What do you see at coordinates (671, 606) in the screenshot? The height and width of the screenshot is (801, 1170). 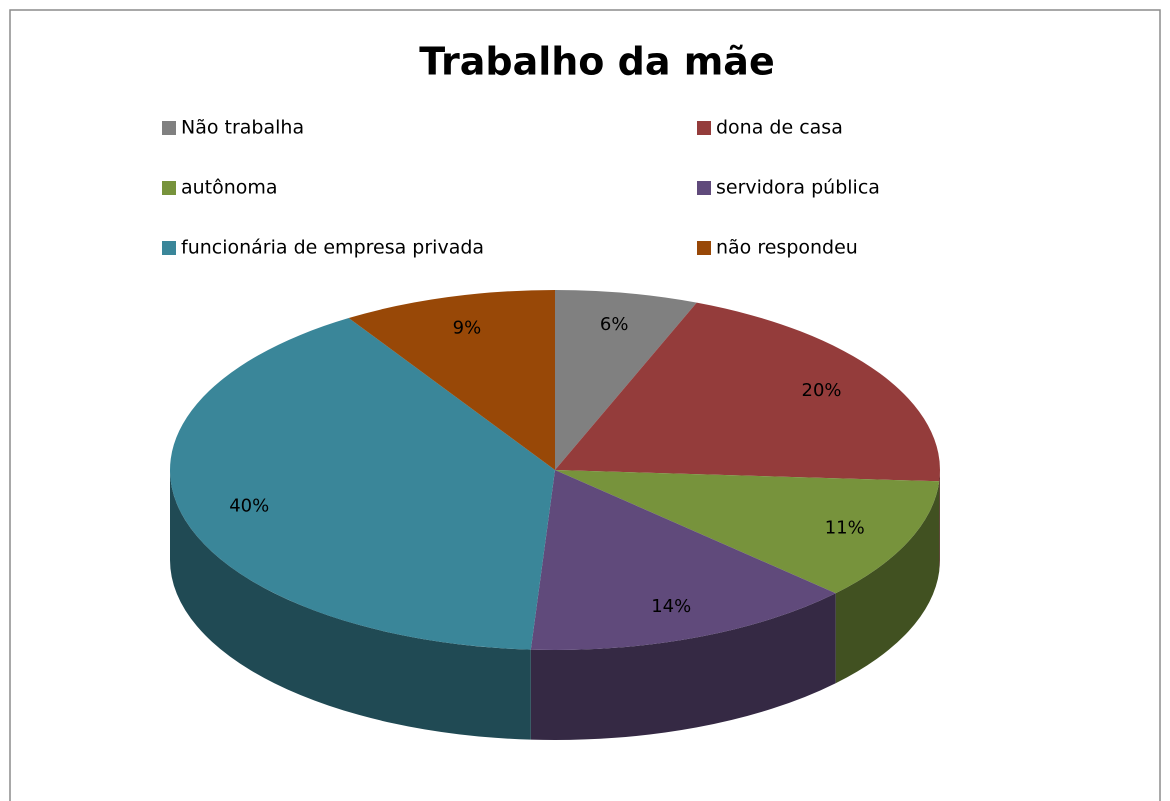 I see `data-label: 14%` at bounding box center [671, 606].